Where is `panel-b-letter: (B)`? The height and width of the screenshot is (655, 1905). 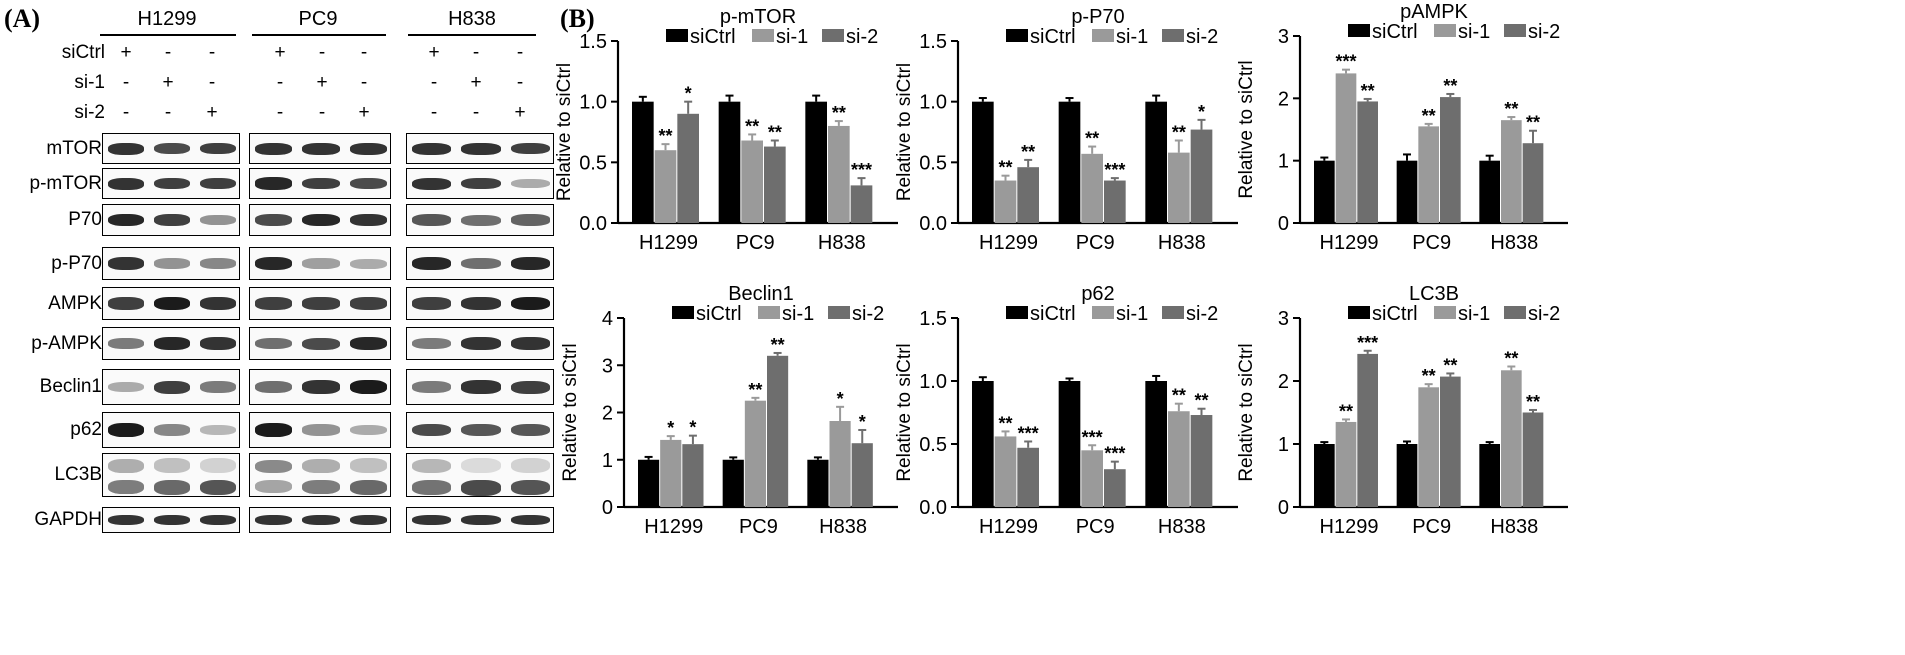 panel-b-letter: (B) is located at coordinates (577, 18).